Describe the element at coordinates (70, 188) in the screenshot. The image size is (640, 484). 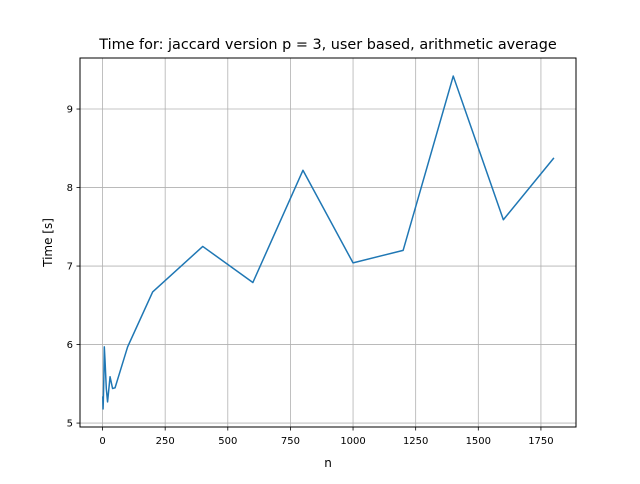
I see `y-tick-label: 8` at that location.